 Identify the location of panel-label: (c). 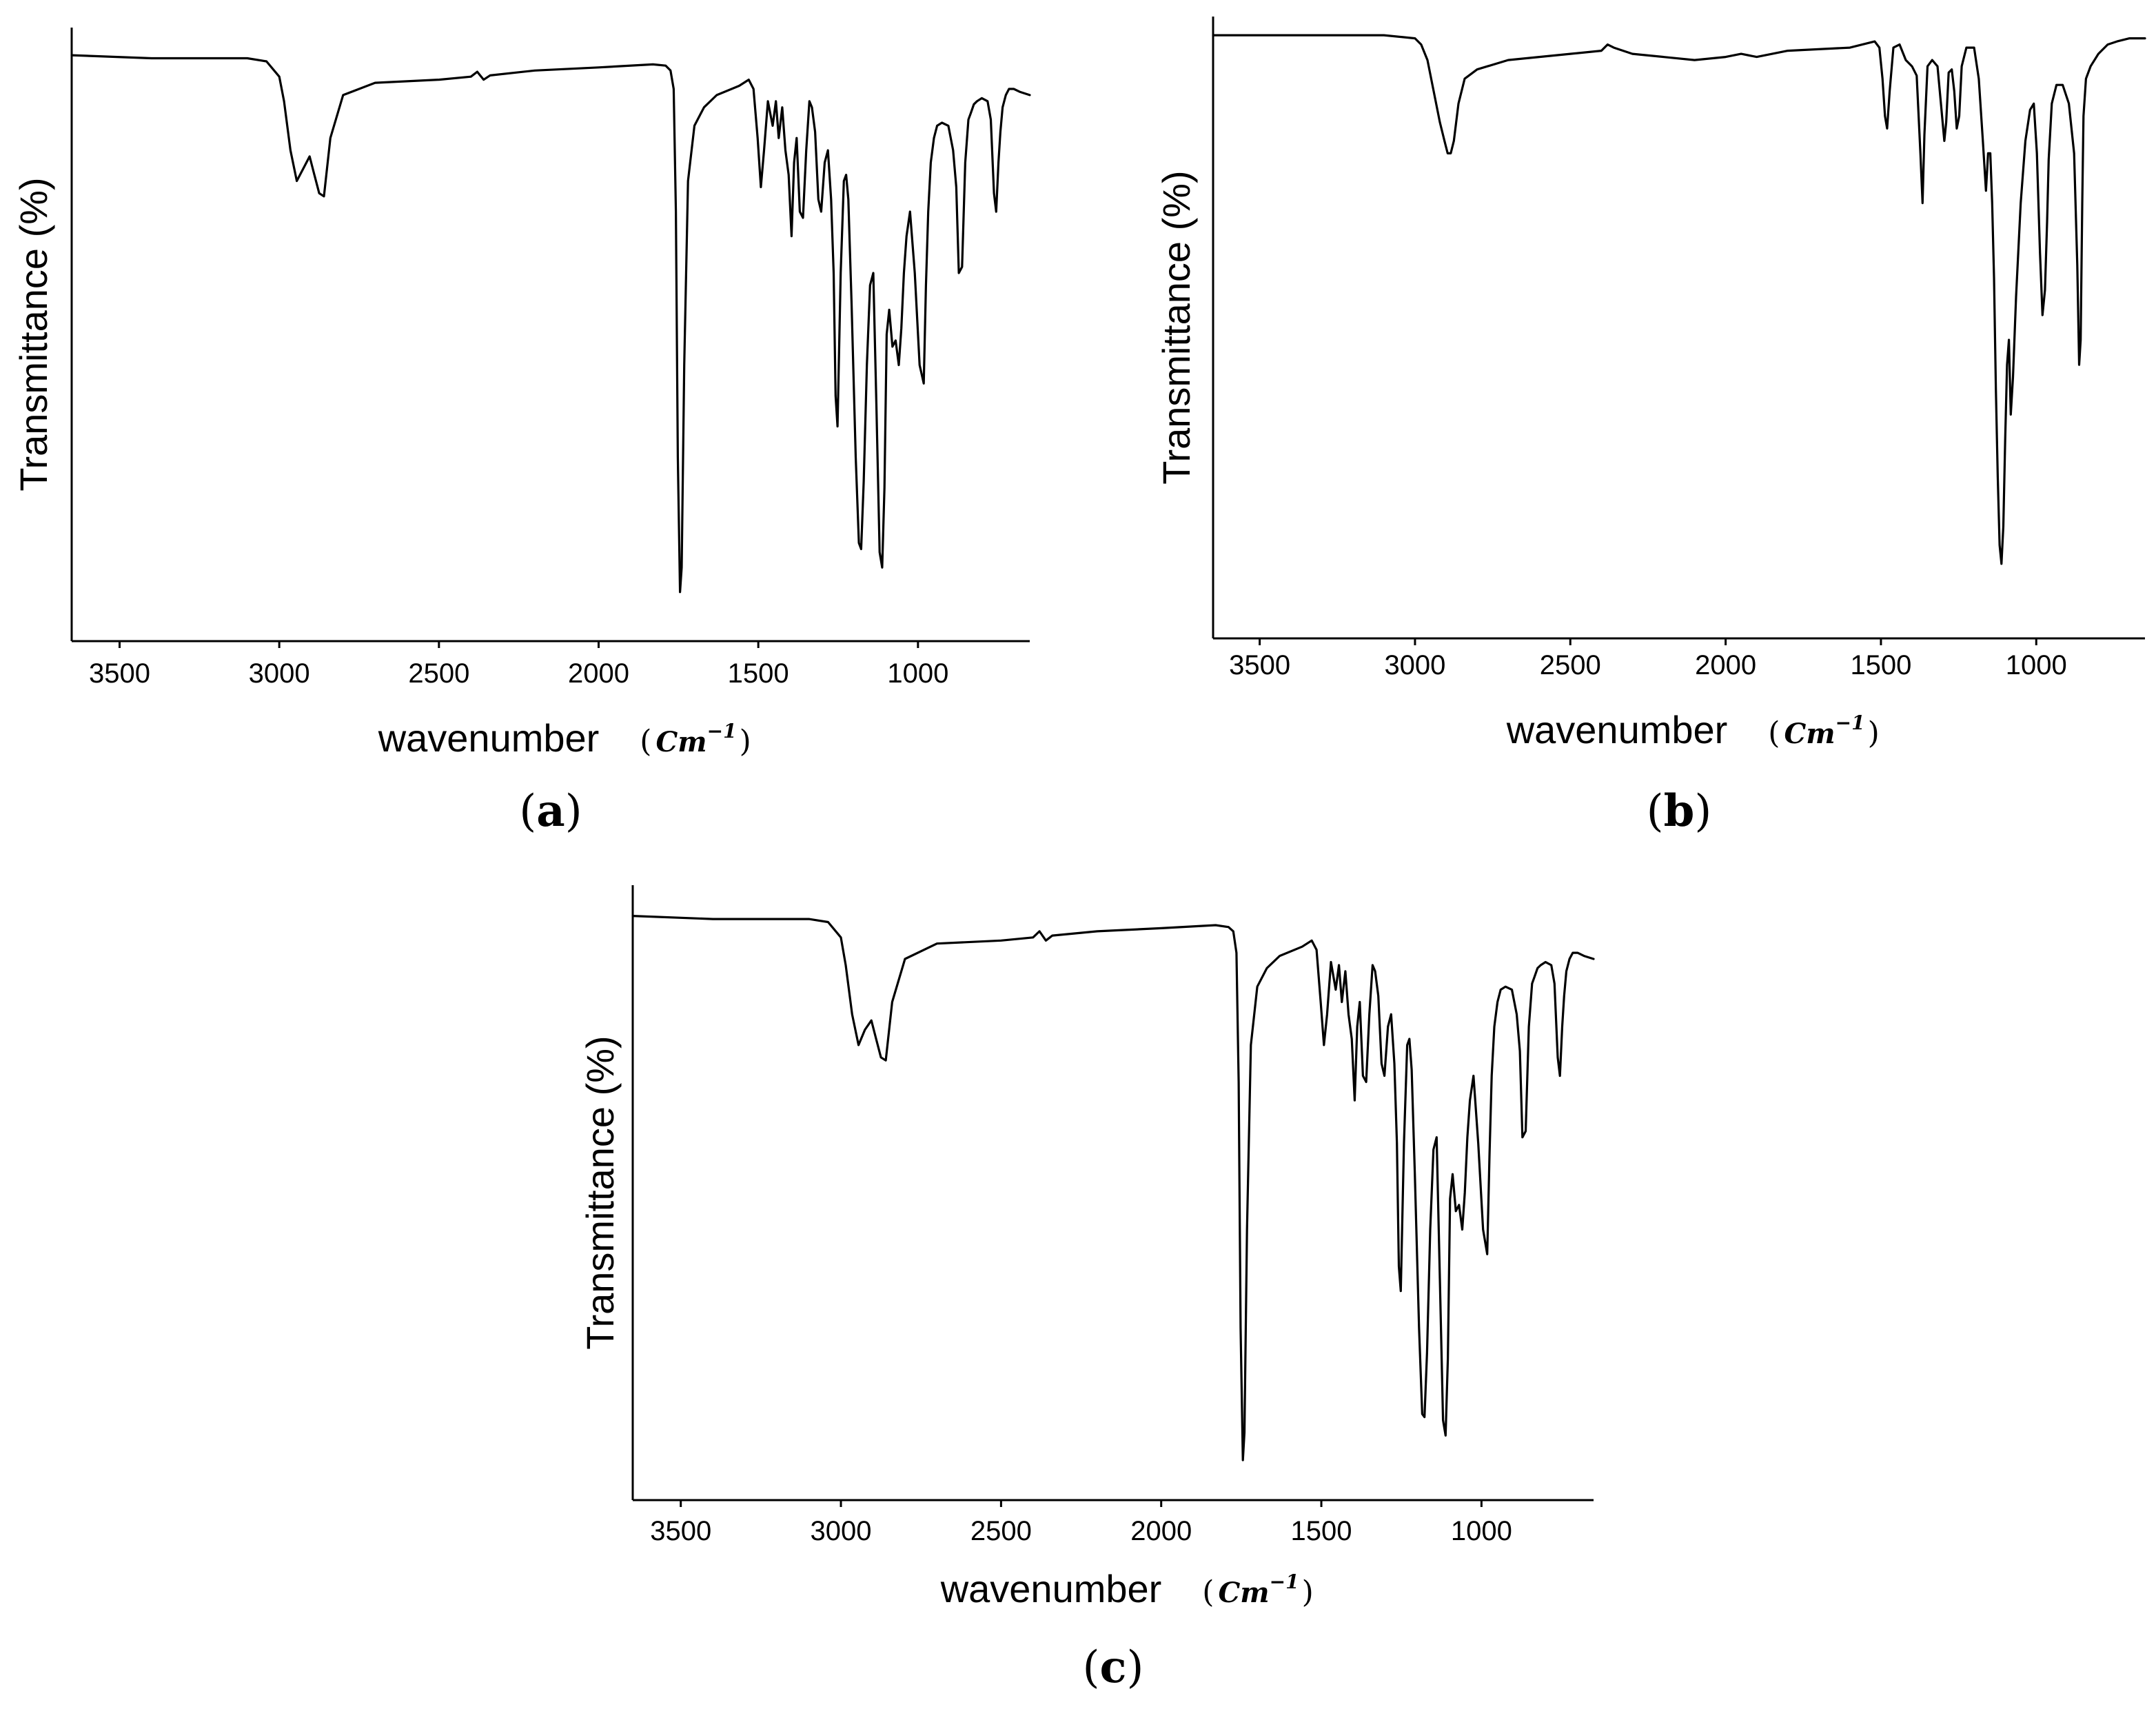
(1113, 1667).